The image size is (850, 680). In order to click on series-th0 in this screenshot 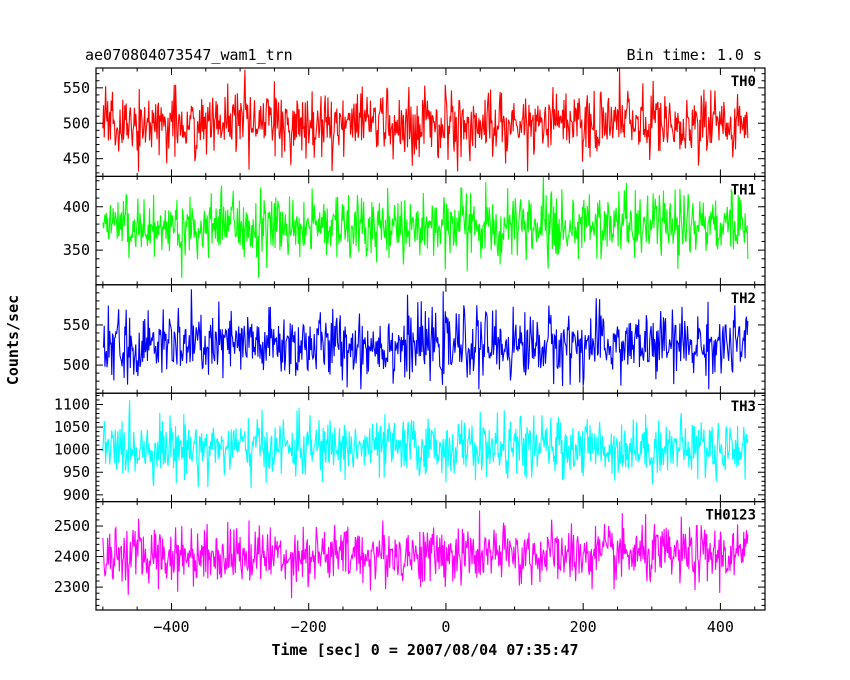, I will do `click(425, 119)`.